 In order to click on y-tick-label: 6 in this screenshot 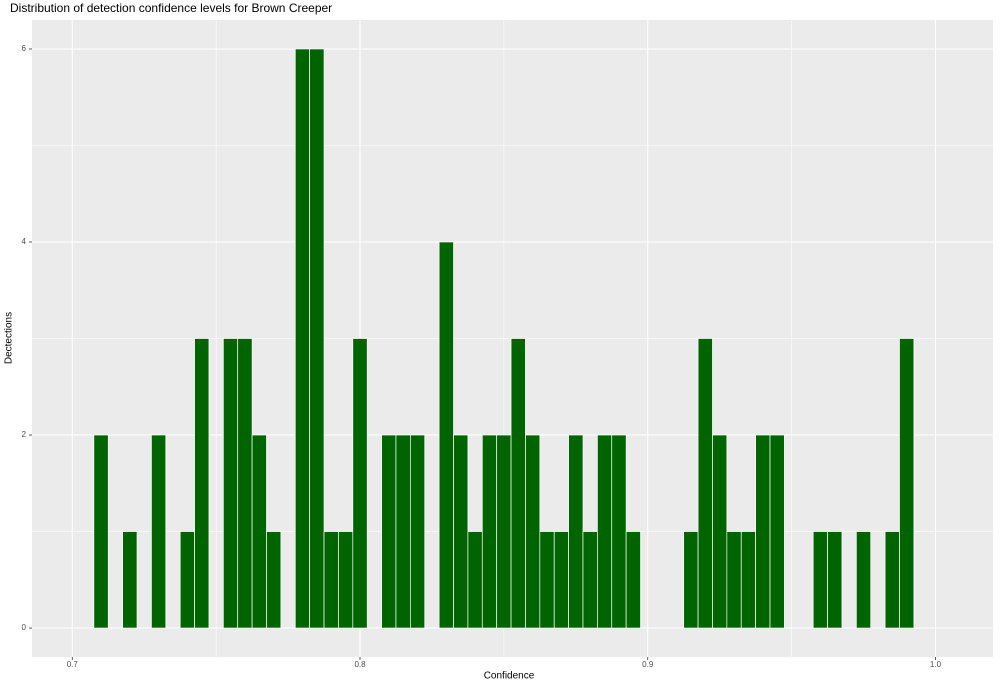, I will do `click(24, 48)`.